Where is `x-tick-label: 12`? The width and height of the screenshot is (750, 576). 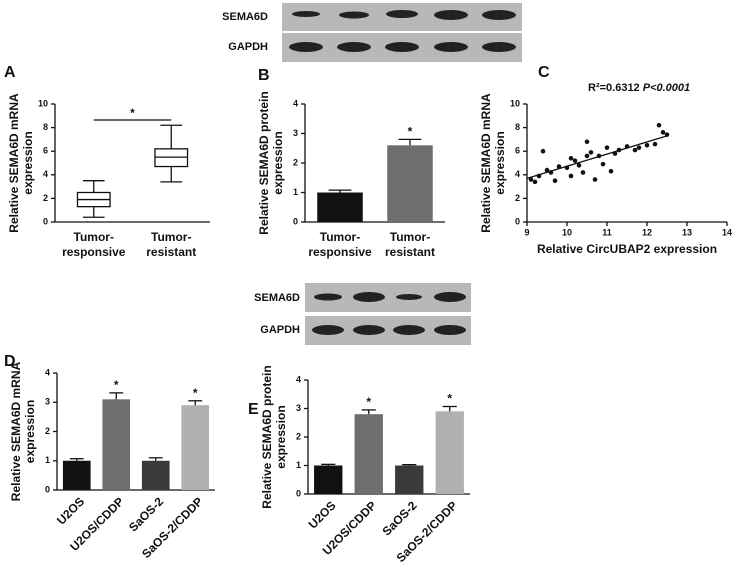
x-tick-label: 12 is located at coordinates (647, 232).